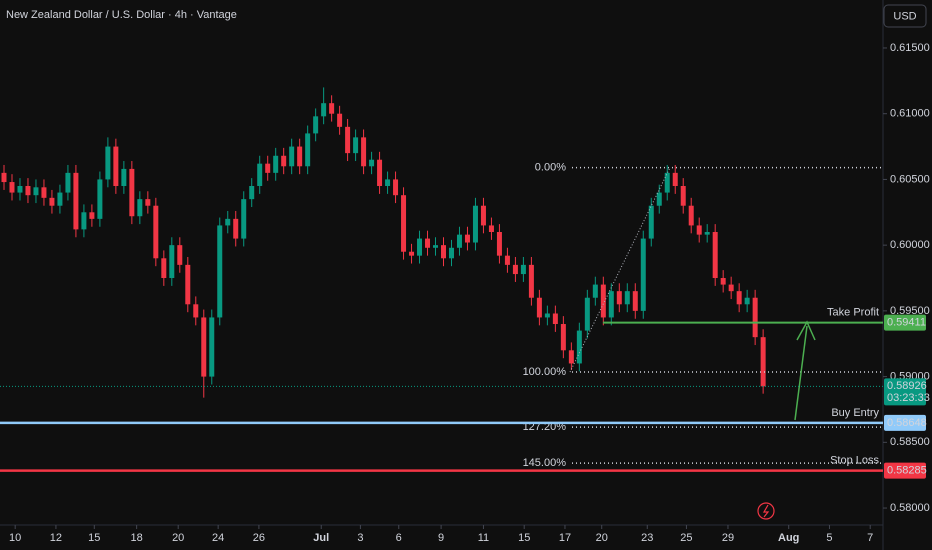 The width and height of the screenshot is (932, 550). I want to click on fib-trend, so click(620, 270).